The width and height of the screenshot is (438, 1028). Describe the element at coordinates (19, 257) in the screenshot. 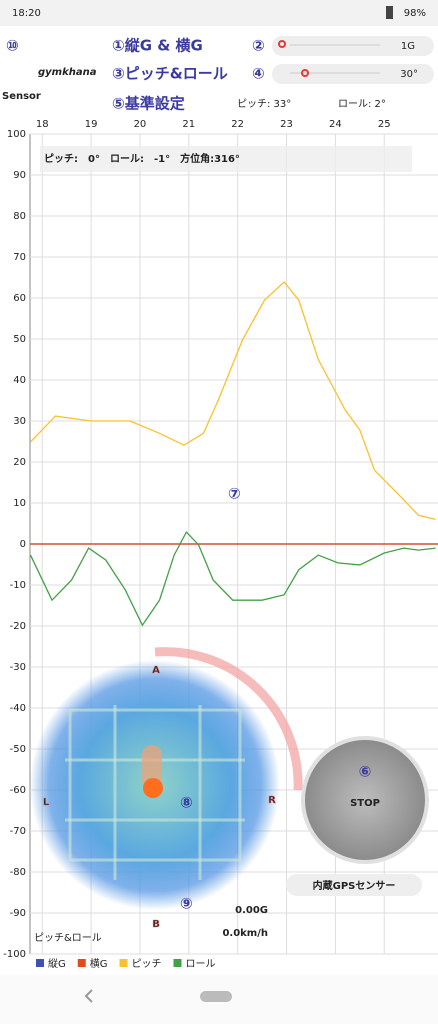

I see `y-tick-label: 70` at that location.